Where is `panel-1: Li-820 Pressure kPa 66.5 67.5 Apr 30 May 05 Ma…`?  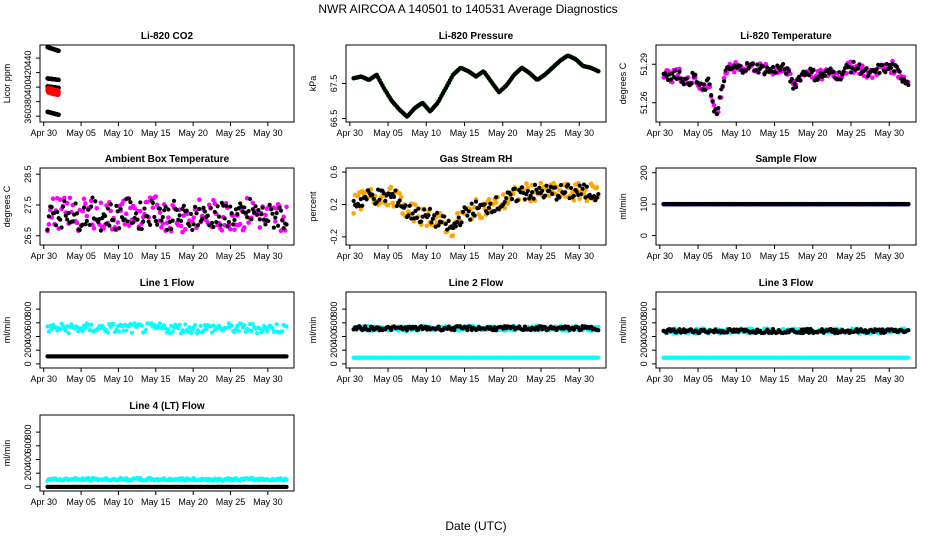
panel-1: Li-820 Pressure kPa 66.5 67.5 Apr 30 May 05 Ma… is located at coordinates (457, 84).